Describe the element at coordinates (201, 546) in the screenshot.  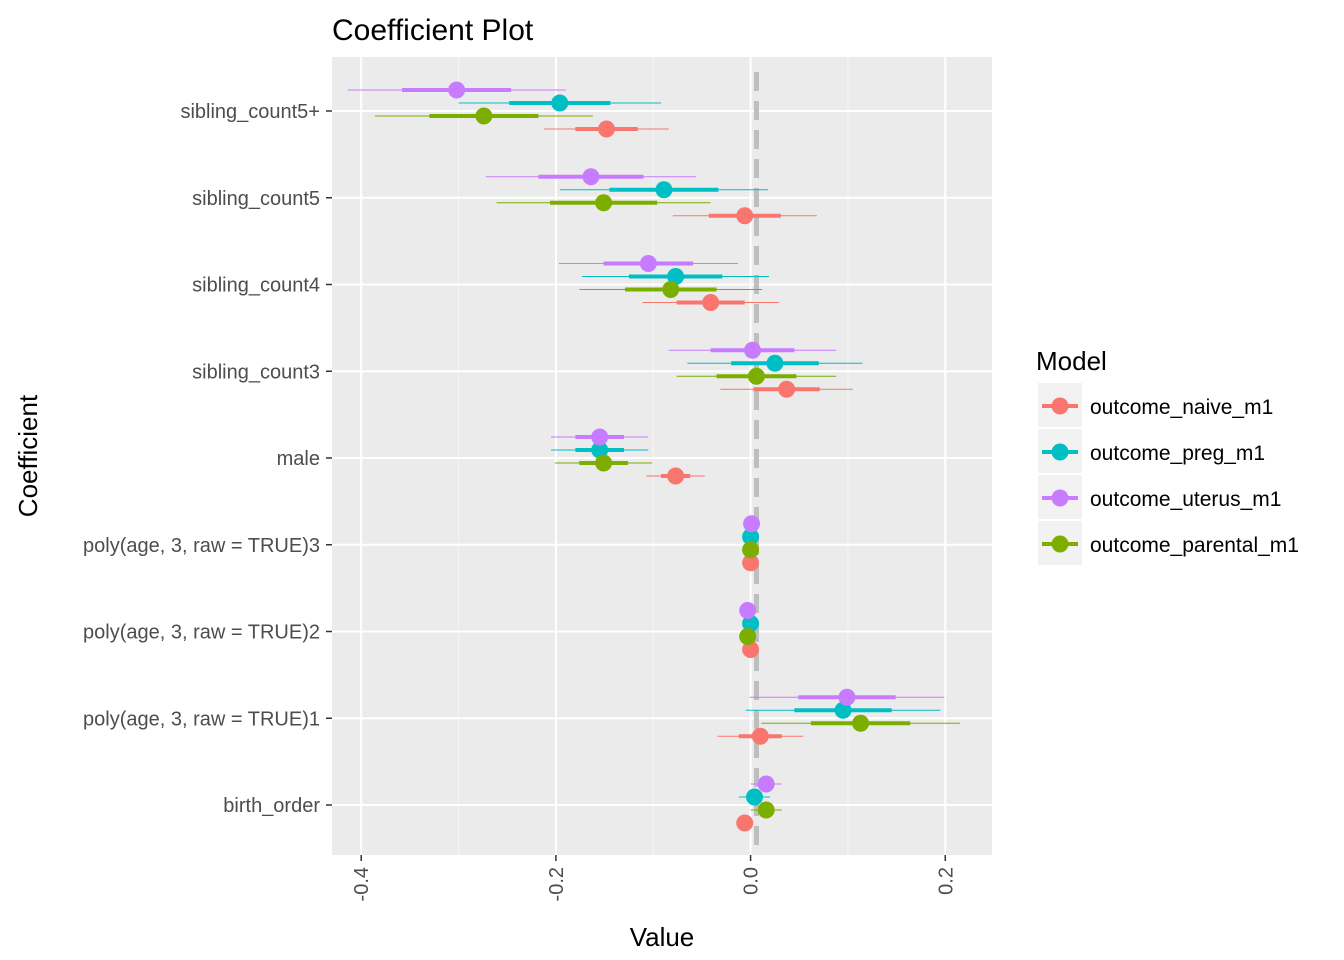
I see `y-tick-label: poly(age, 3, raw = TRUE)3` at that location.